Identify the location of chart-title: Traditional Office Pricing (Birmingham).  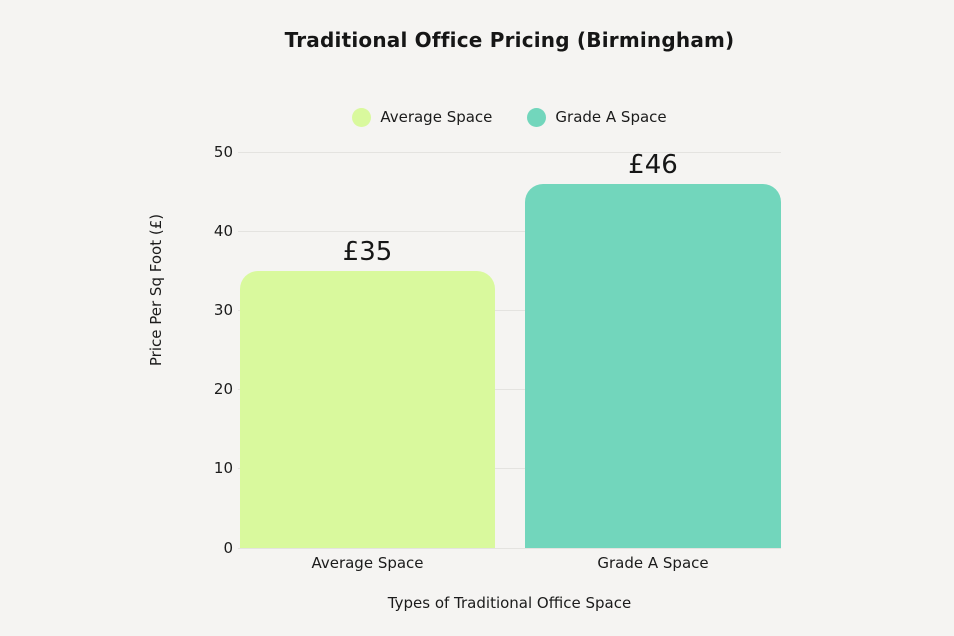
(509, 40).